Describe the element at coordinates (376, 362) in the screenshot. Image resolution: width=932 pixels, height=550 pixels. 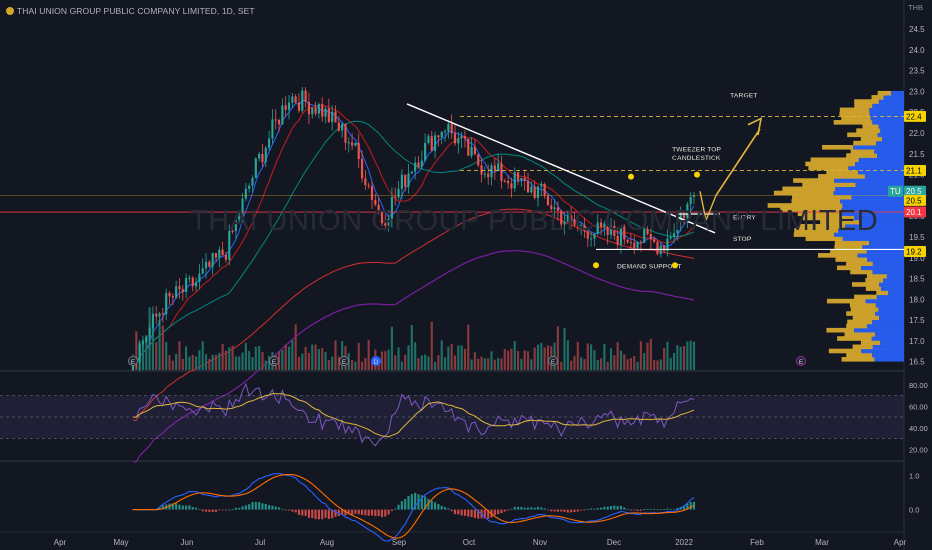
I see `event-marker-label: D` at that location.